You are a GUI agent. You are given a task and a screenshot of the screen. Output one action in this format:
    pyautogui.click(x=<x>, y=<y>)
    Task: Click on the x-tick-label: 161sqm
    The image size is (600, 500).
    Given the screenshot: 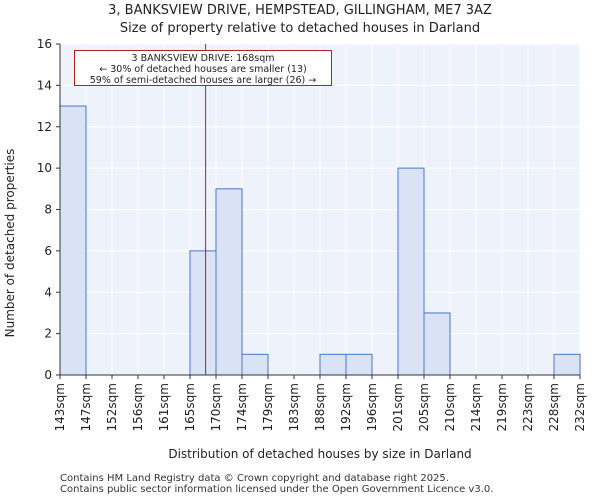 What is the action you would take?
    pyautogui.click(x=164, y=407)
    